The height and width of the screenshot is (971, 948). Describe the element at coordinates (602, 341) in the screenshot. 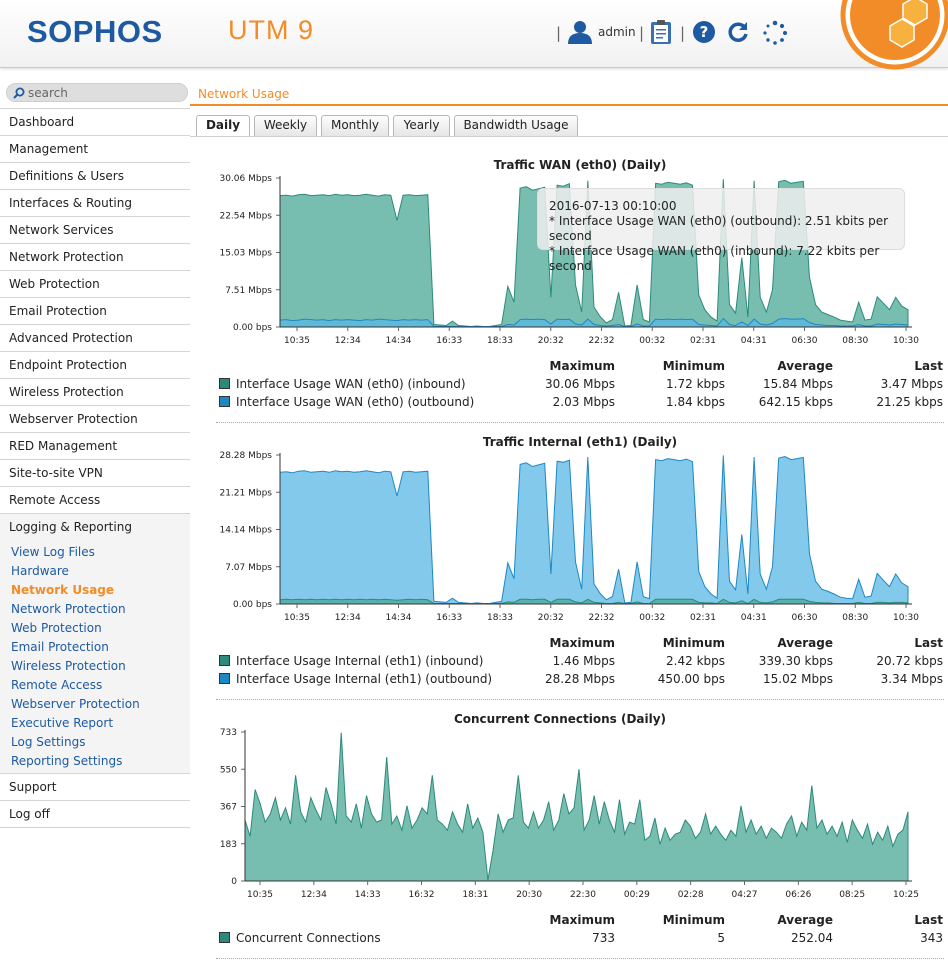

I see `x-tick-label: 22:32` at that location.